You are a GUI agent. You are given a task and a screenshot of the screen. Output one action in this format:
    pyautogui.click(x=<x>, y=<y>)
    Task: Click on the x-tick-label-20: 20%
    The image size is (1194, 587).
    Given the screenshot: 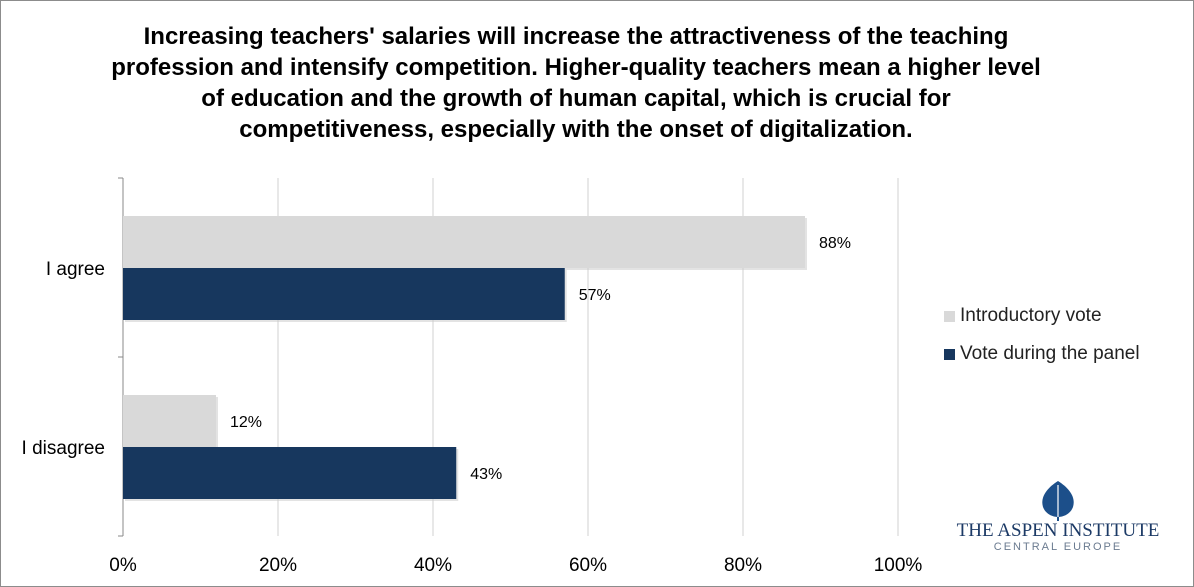 What is the action you would take?
    pyautogui.click(x=278, y=565)
    